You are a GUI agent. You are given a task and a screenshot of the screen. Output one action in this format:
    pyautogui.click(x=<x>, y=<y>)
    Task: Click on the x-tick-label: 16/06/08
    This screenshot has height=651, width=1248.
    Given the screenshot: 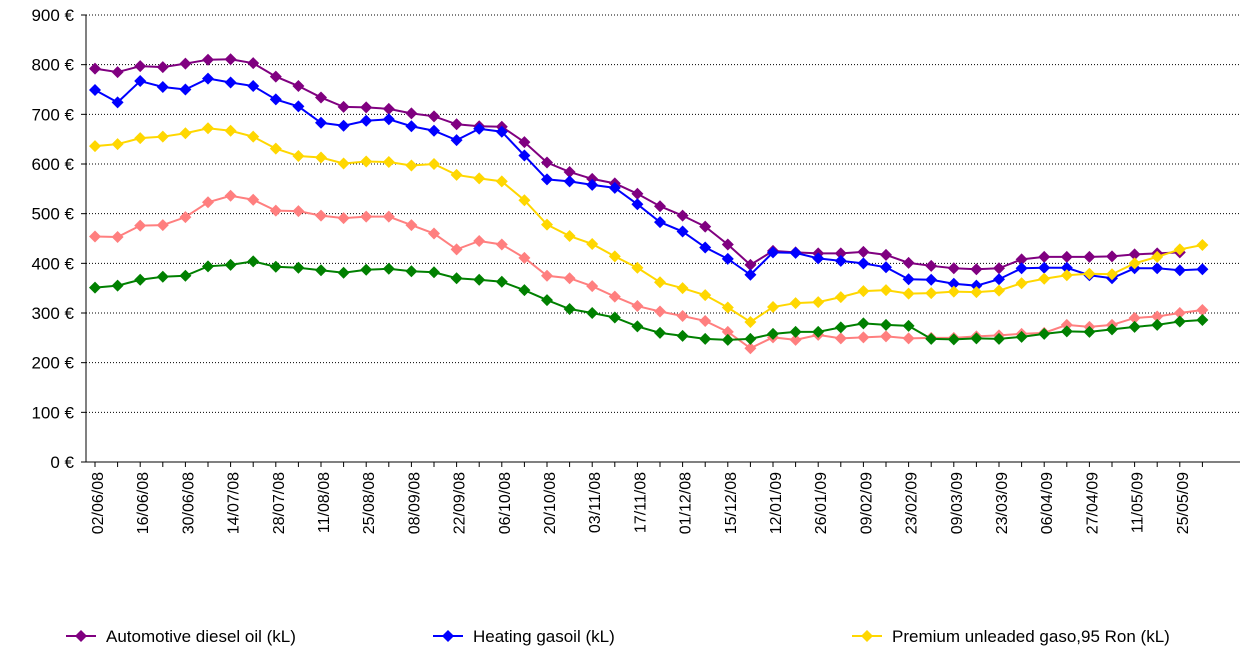 What is the action you would take?
    pyautogui.click(x=143, y=503)
    